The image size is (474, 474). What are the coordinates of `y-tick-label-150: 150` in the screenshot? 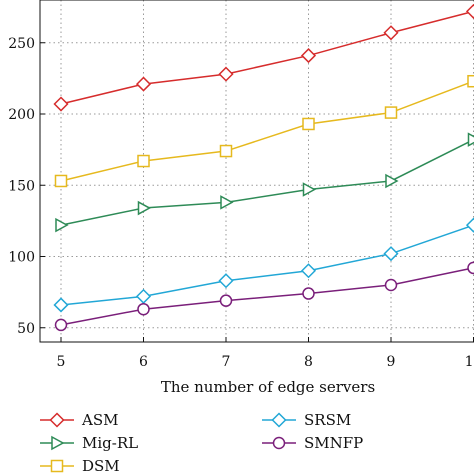 It's located at (21, 186).